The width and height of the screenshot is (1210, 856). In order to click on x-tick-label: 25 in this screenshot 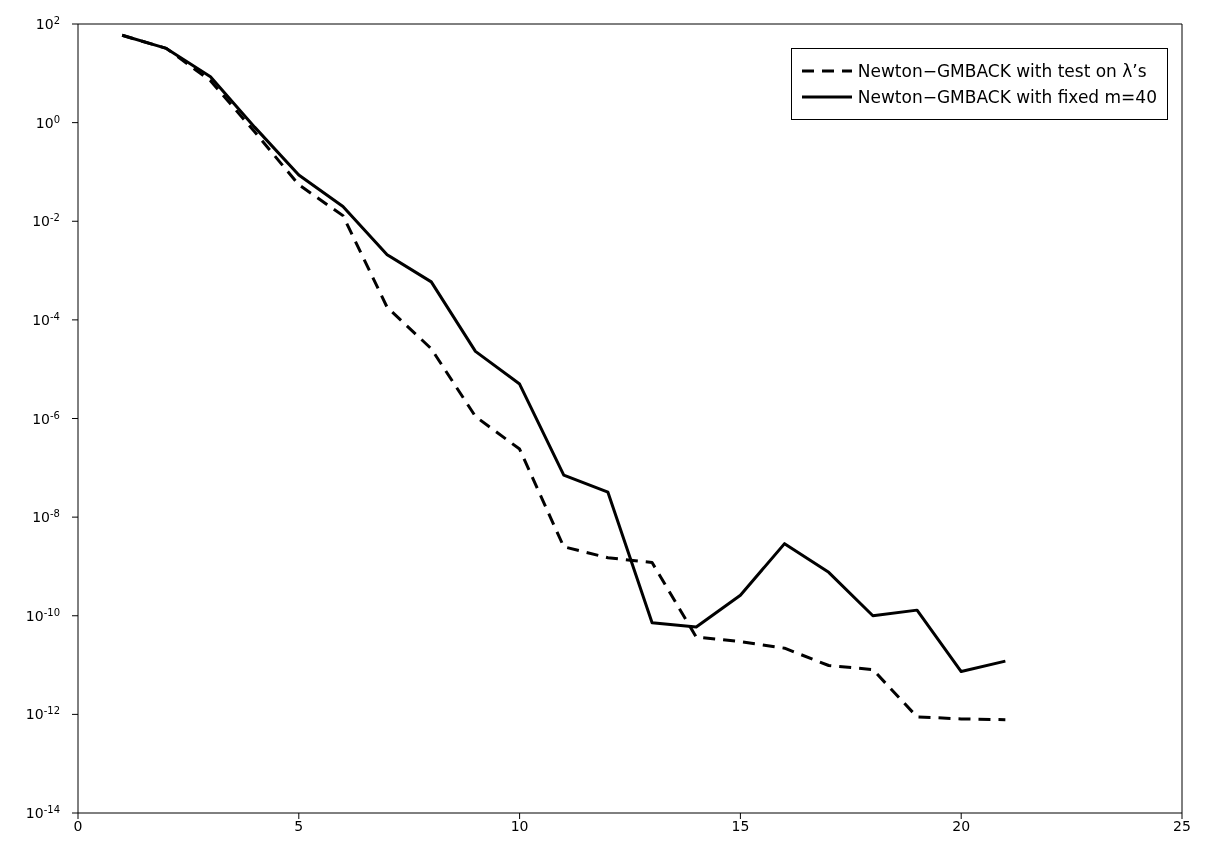, I will do `click(1182, 825)`.